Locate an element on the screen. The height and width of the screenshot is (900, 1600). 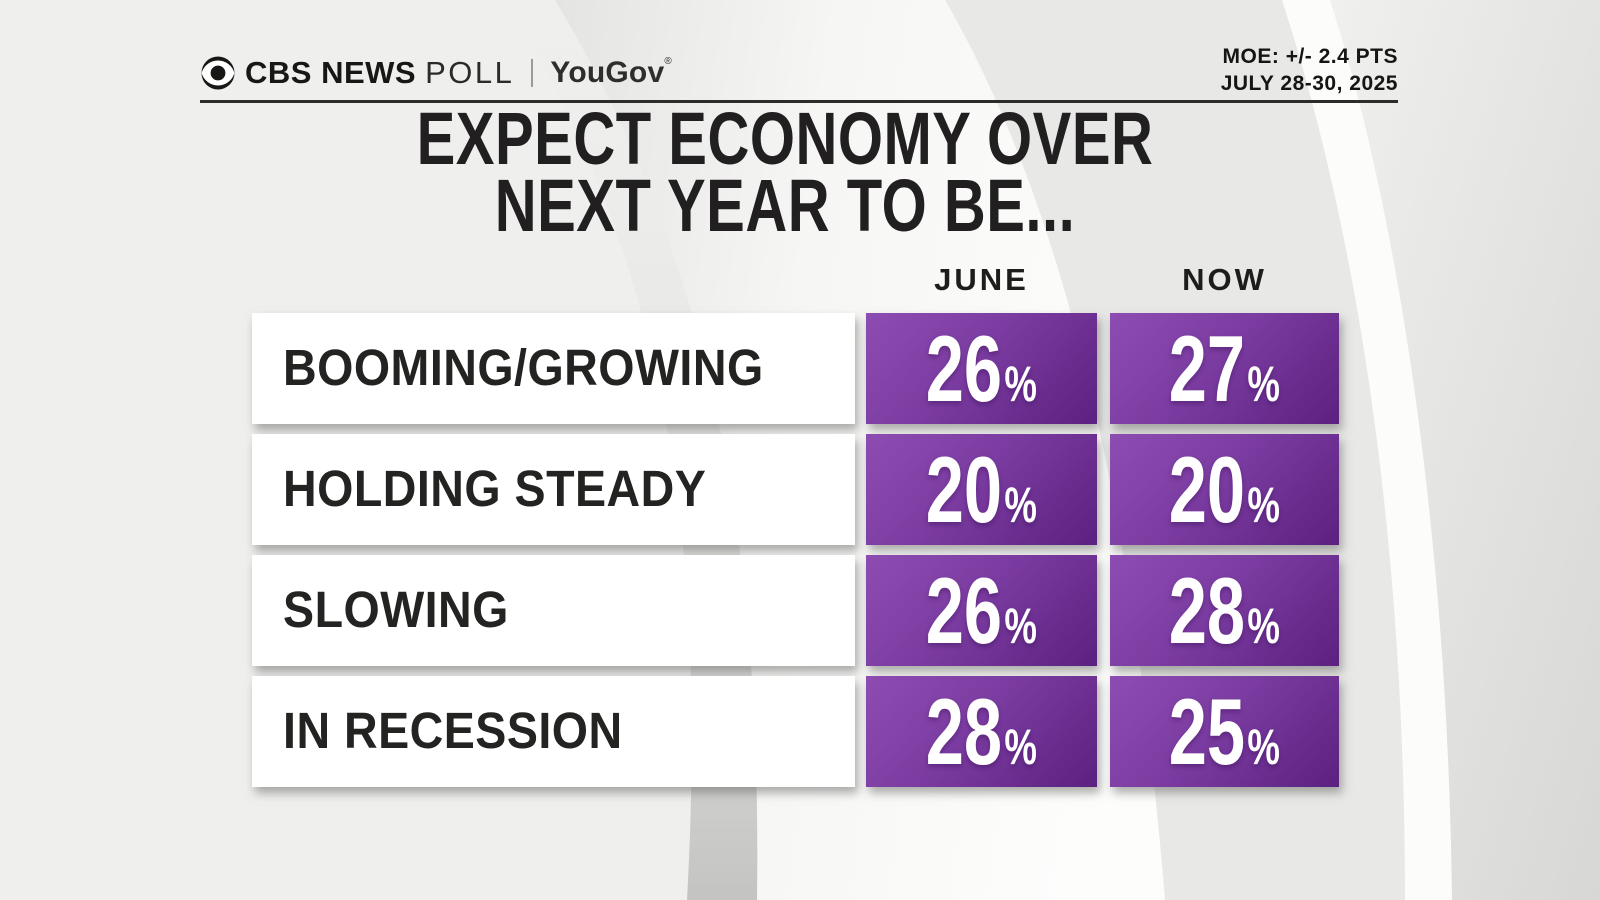
row-label-box: SLOWING is located at coordinates (553, 610).